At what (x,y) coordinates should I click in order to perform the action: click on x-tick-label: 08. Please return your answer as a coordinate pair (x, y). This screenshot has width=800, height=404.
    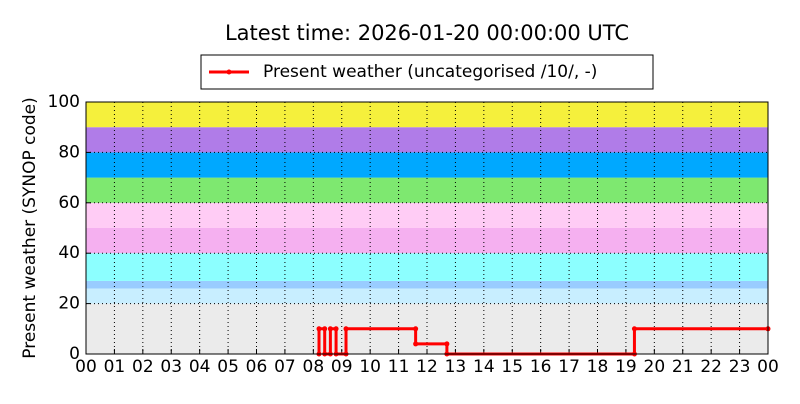
    Looking at the image, I should click on (314, 367).